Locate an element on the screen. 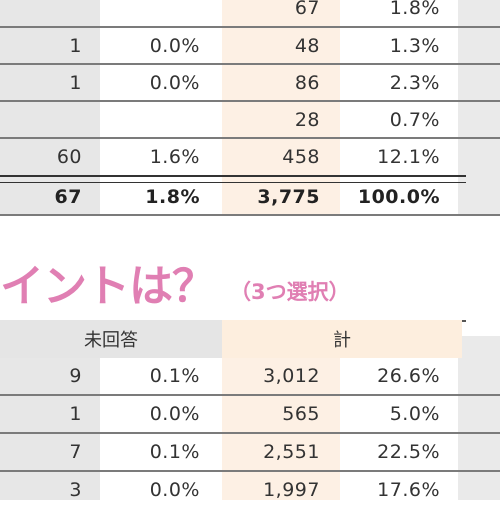  cell-total-pct: 0.7% is located at coordinates (414, 119).